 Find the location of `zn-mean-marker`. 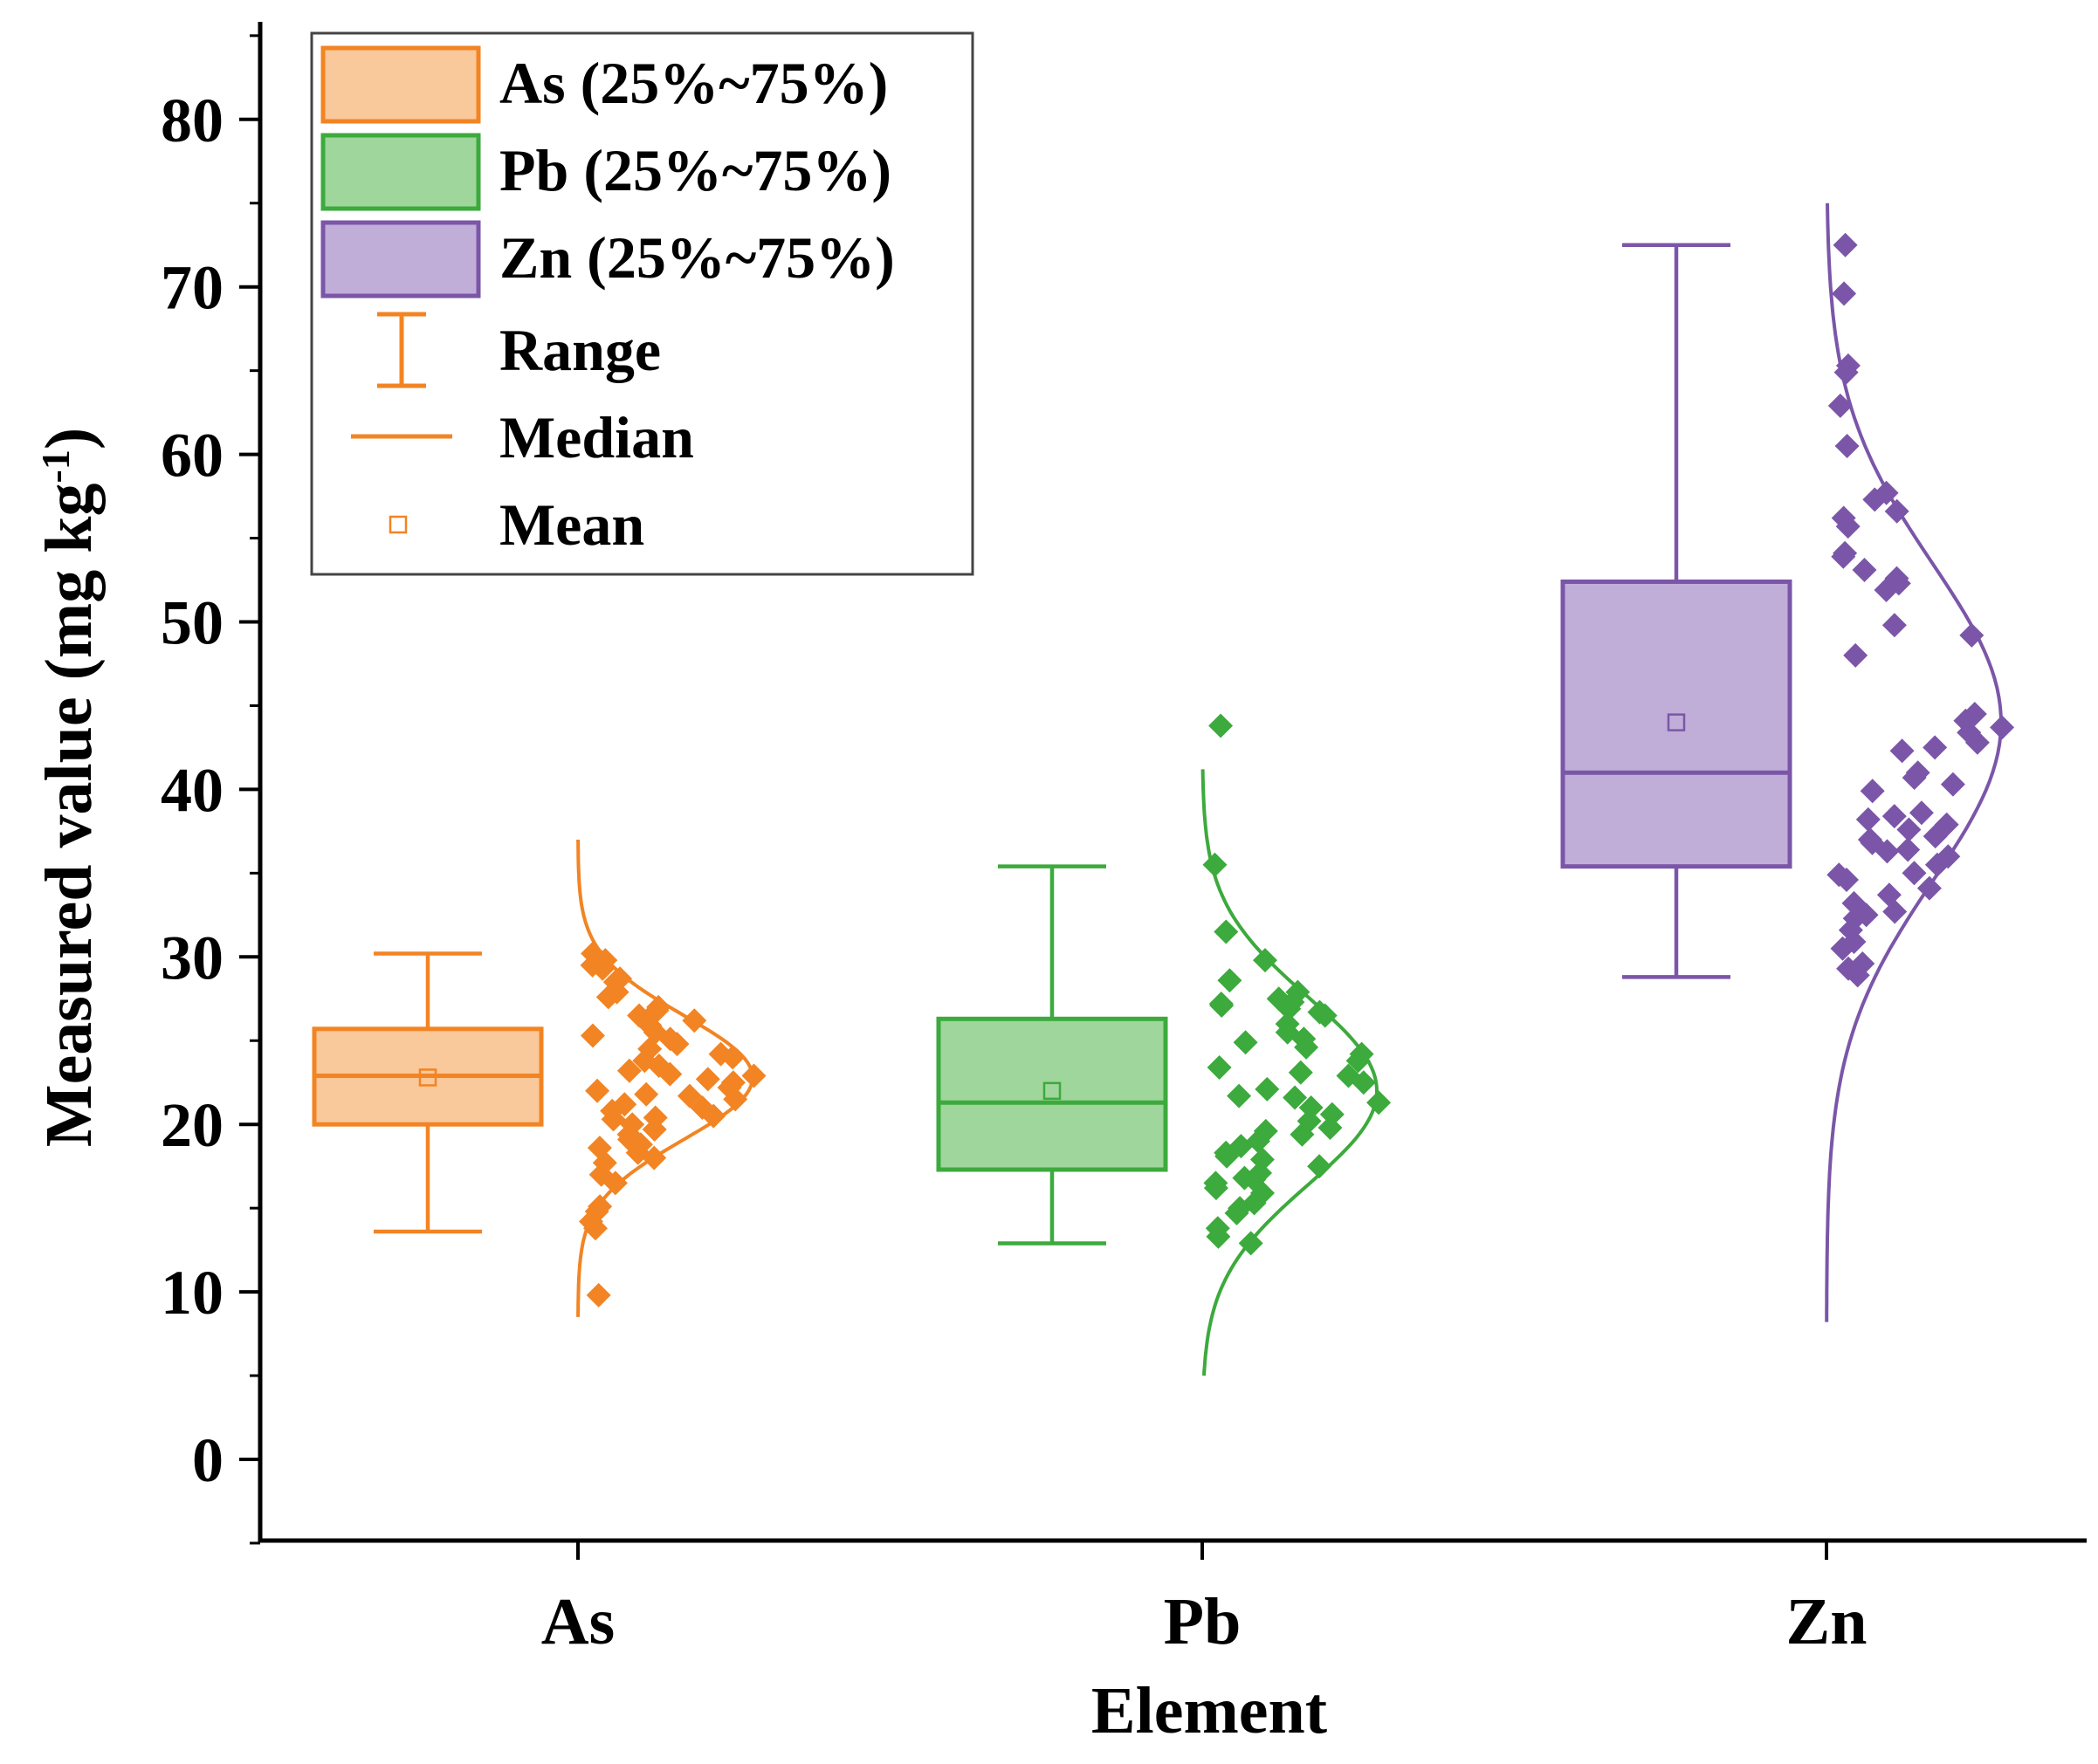

zn-mean-marker is located at coordinates (1676, 722).